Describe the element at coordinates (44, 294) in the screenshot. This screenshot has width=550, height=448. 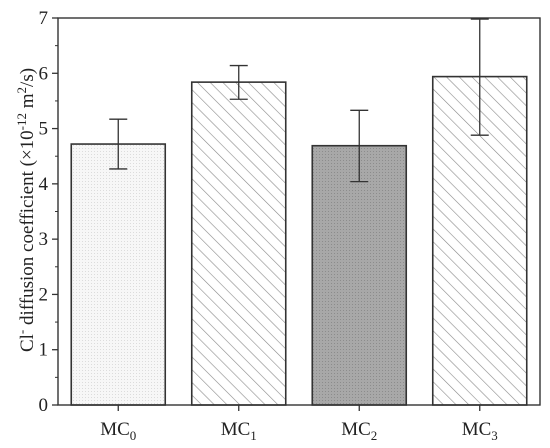
I see `y-tick-label-2: 2` at that location.